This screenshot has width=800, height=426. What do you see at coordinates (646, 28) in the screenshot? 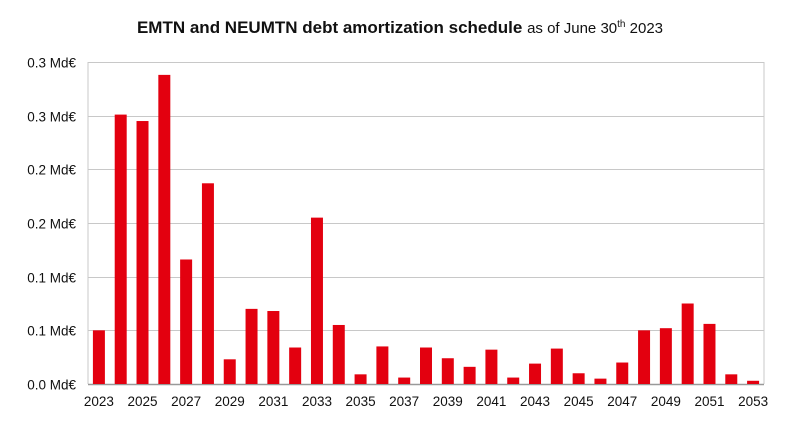
I see `chart-title-year: 2023` at bounding box center [646, 28].